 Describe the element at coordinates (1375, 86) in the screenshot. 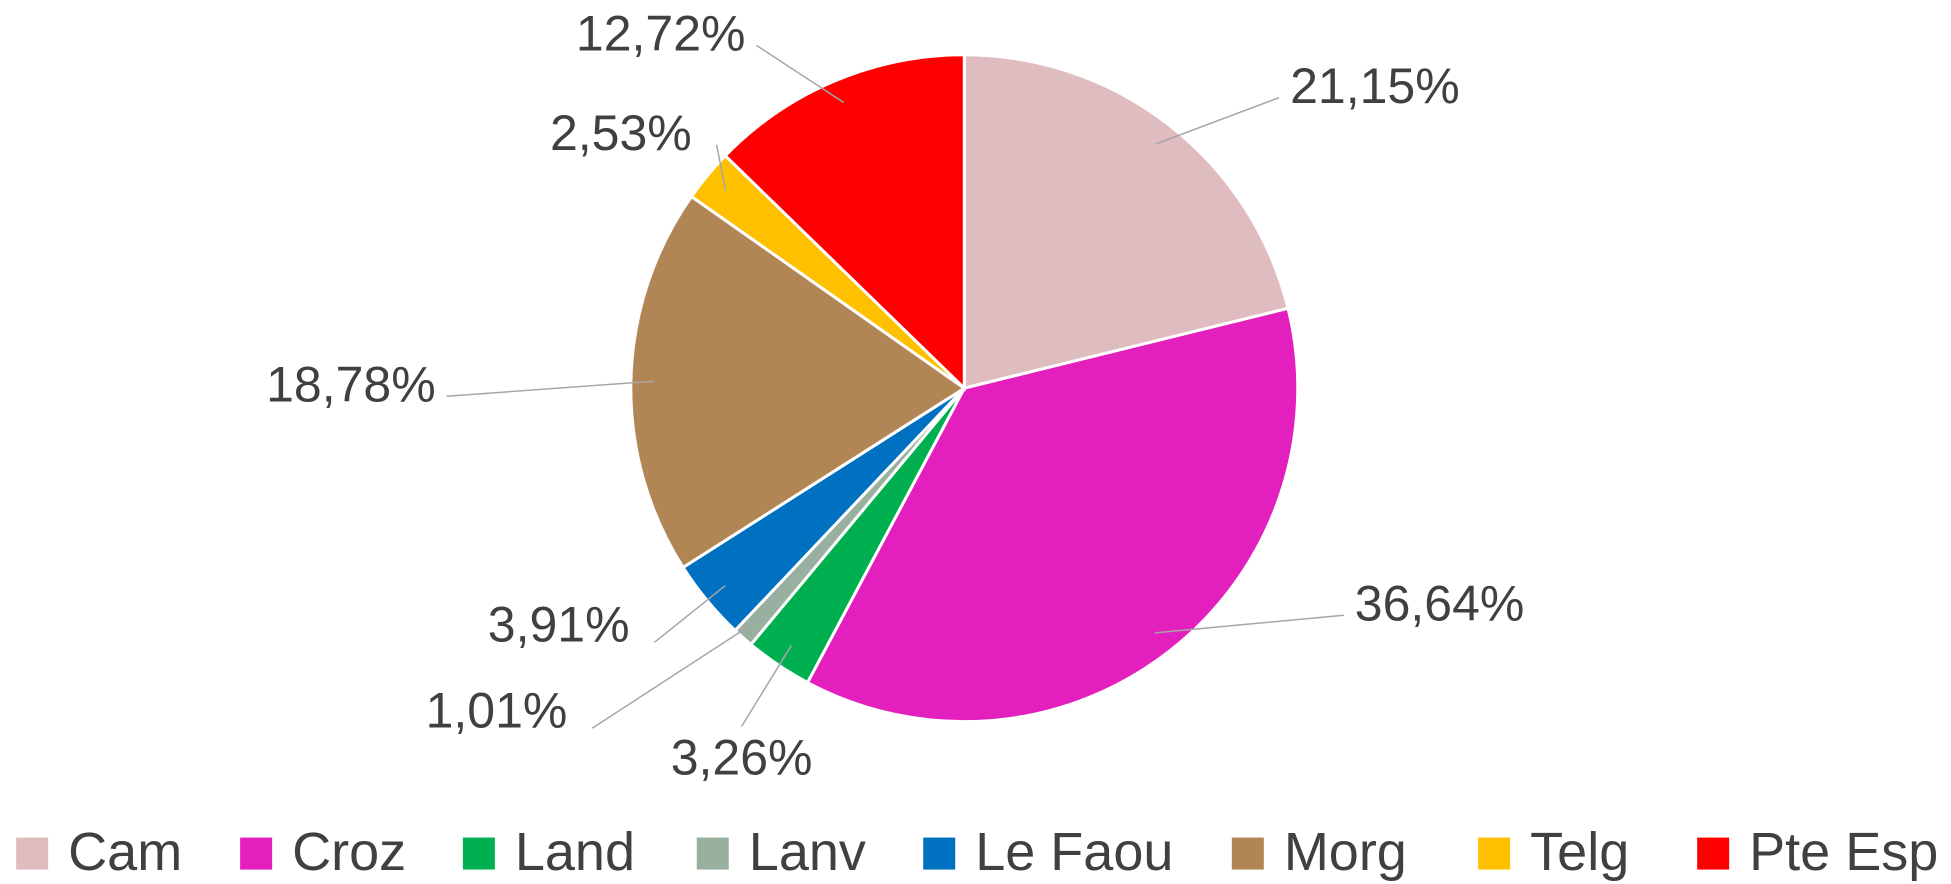

I see `data-label: 21,15%` at that location.